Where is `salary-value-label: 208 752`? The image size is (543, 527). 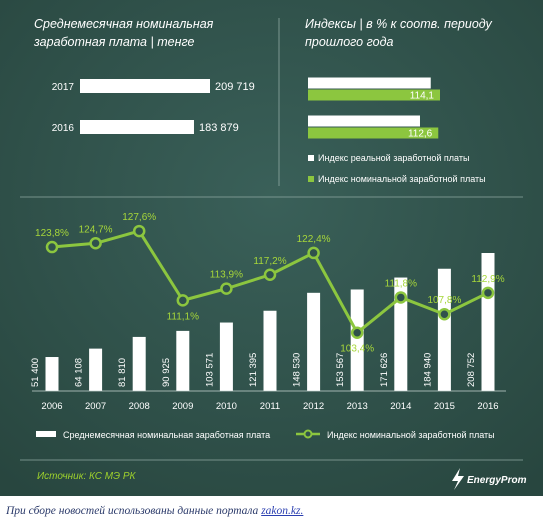
salary-value-label: 208 752 is located at coordinates (471, 370).